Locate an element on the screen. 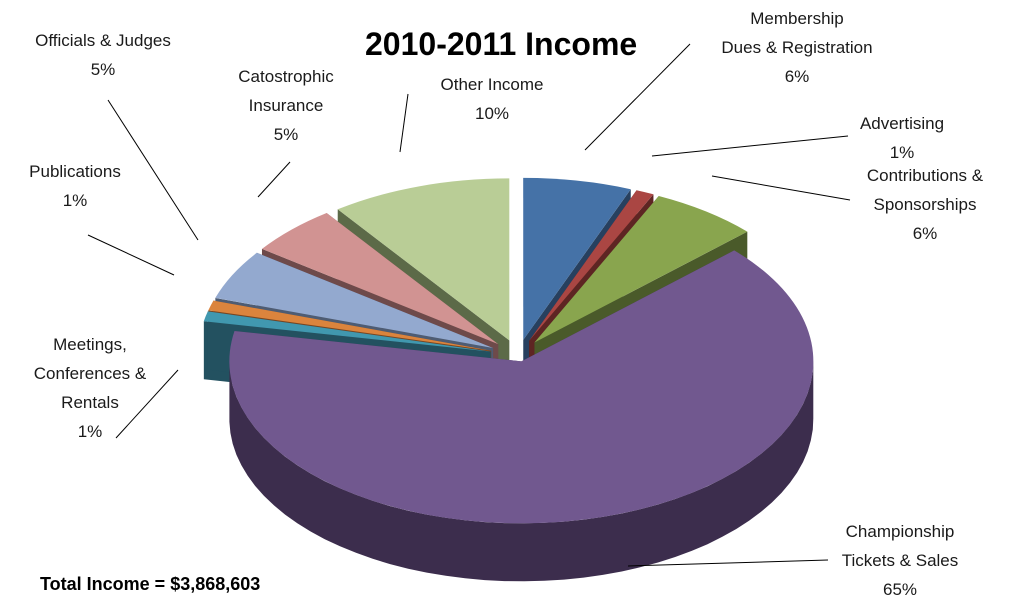 This screenshot has height=602, width=1013. slice-label: Sponsorships is located at coordinates (924, 204).